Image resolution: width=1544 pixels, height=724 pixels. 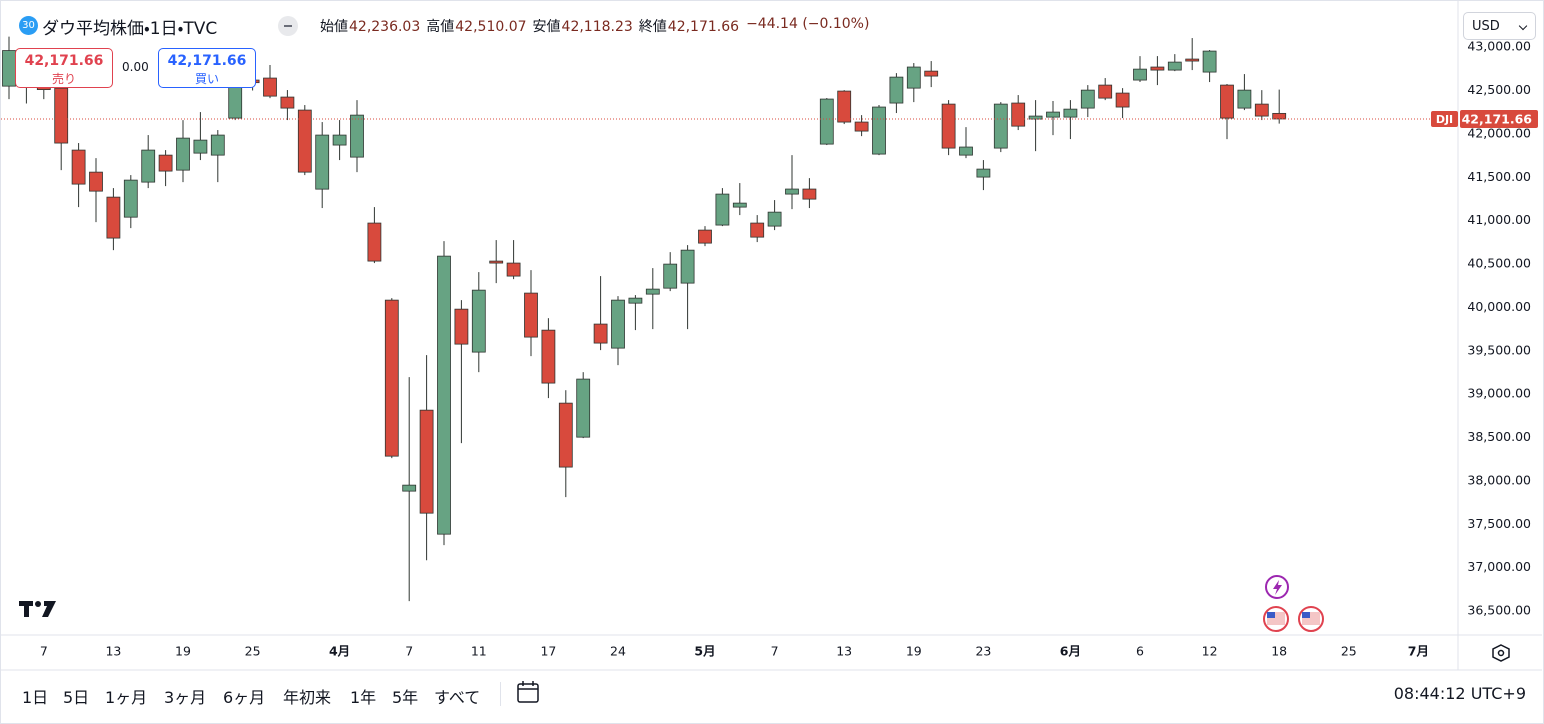 What do you see at coordinates (844, 651) in the screenshot?
I see `x-tick-label: 13` at bounding box center [844, 651].